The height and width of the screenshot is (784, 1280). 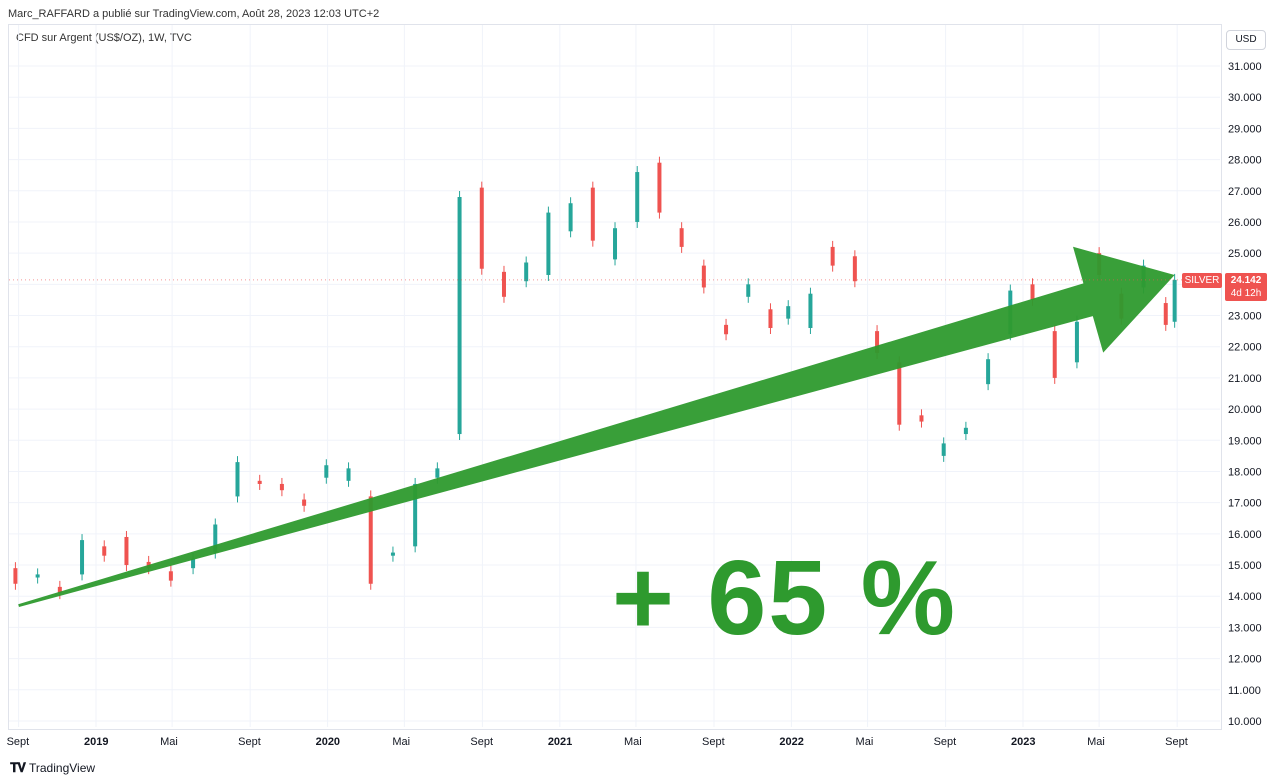 I want to click on last-price-label: 24.142 4d 12h, so click(x=1246, y=287).